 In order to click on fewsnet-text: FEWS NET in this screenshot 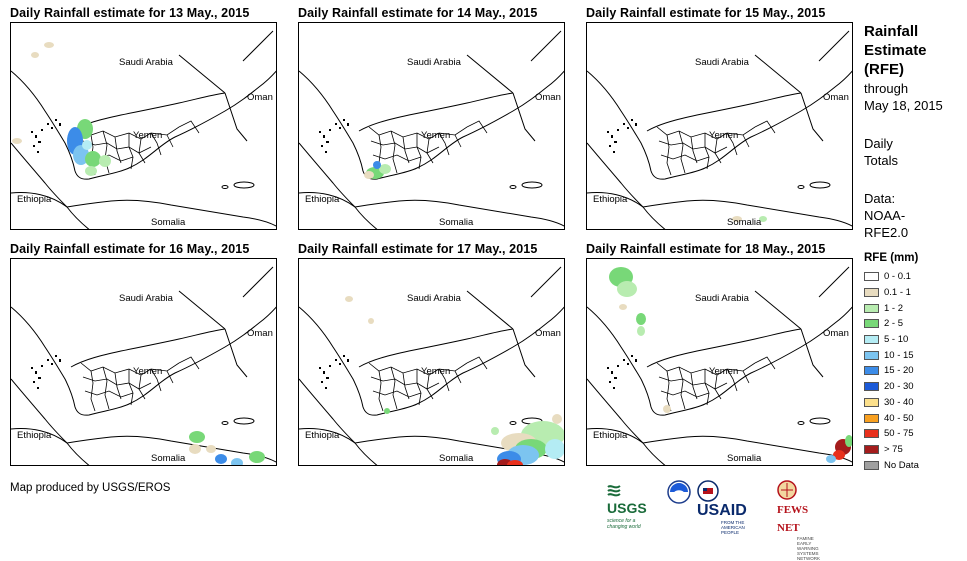, I will do `click(793, 519)`.